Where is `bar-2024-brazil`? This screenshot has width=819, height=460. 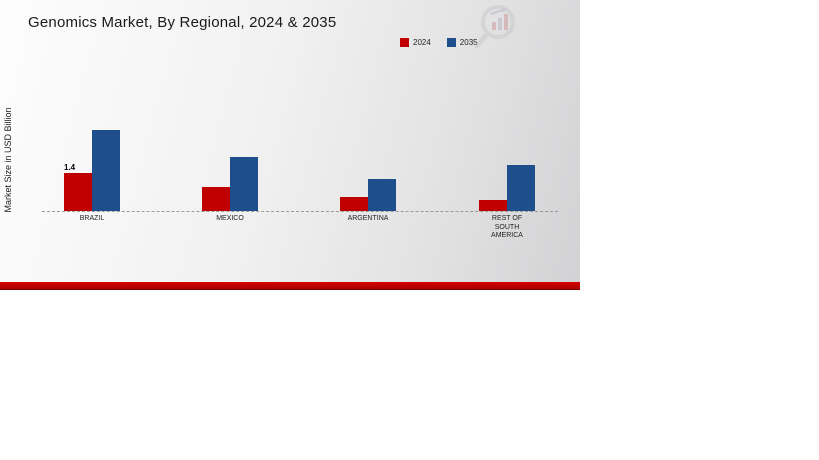
bar-2024-brazil is located at coordinates (78, 192).